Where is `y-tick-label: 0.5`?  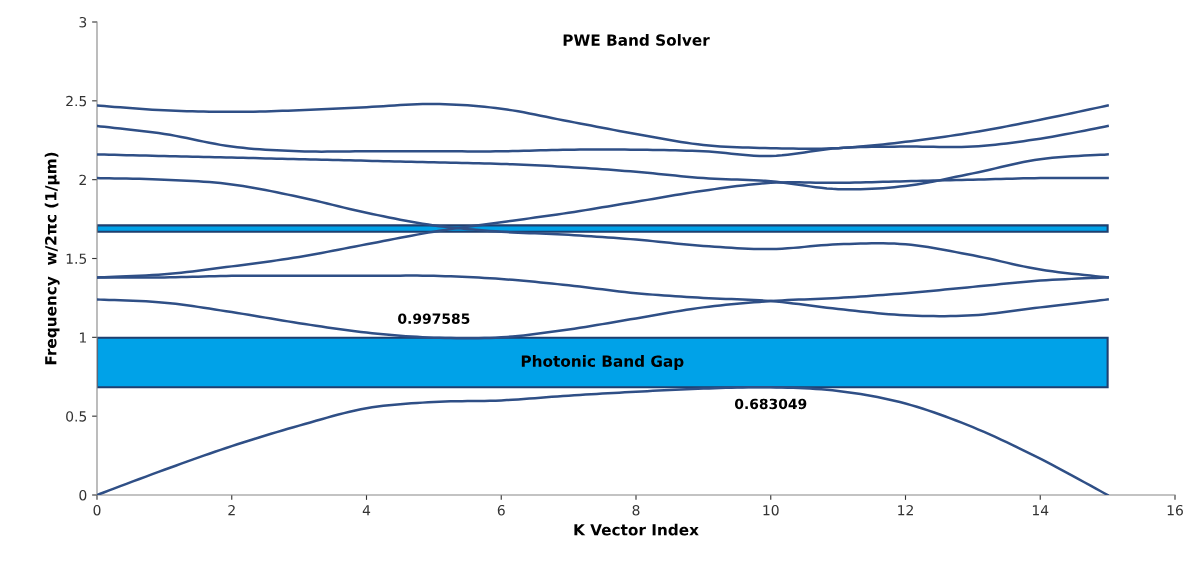 y-tick-label: 0.5 is located at coordinates (76, 416).